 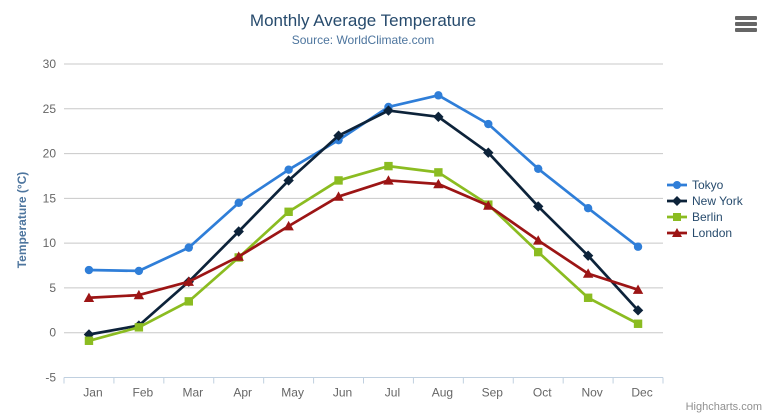 What do you see at coordinates (50, 154) in the screenshot?
I see `y-axis-label: 20` at bounding box center [50, 154].